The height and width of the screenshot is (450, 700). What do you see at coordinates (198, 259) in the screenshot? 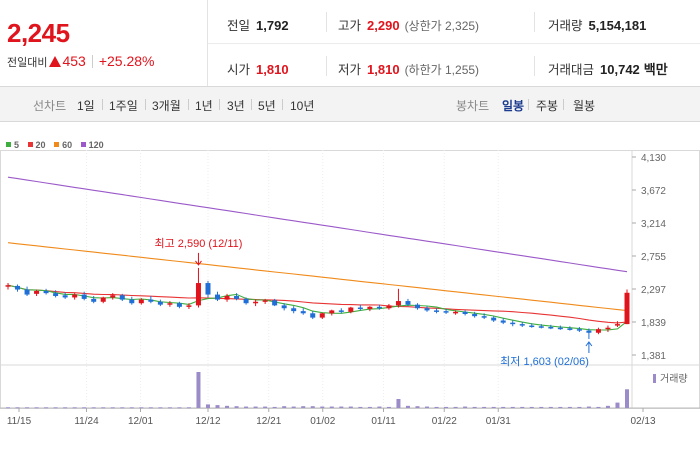
I see `high-arrow-icon` at bounding box center [198, 259].